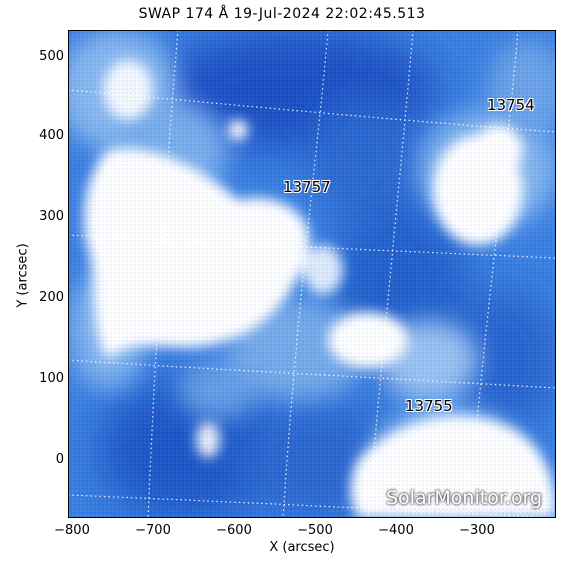  I want to click on y-tick-label: 200, so click(51, 297).